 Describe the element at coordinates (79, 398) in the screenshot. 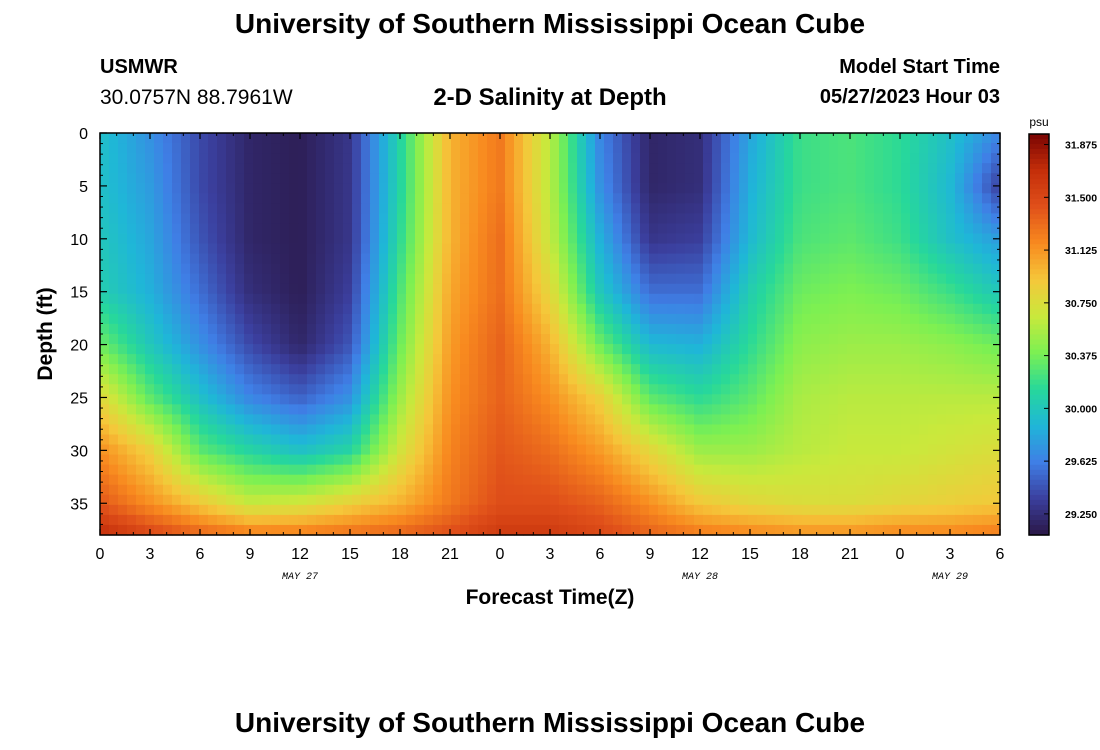

I see `y-tick-label: 25` at that location.